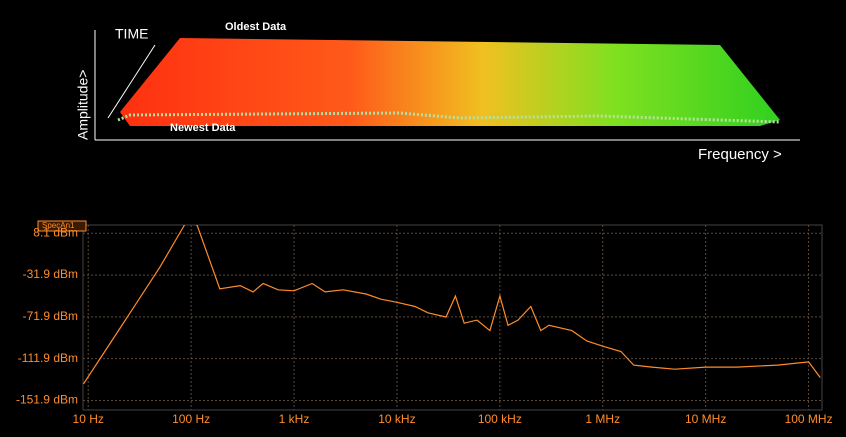  What do you see at coordinates (131, 34) in the screenshot?
I see `time-label: TIME` at bounding box center [131, 34].